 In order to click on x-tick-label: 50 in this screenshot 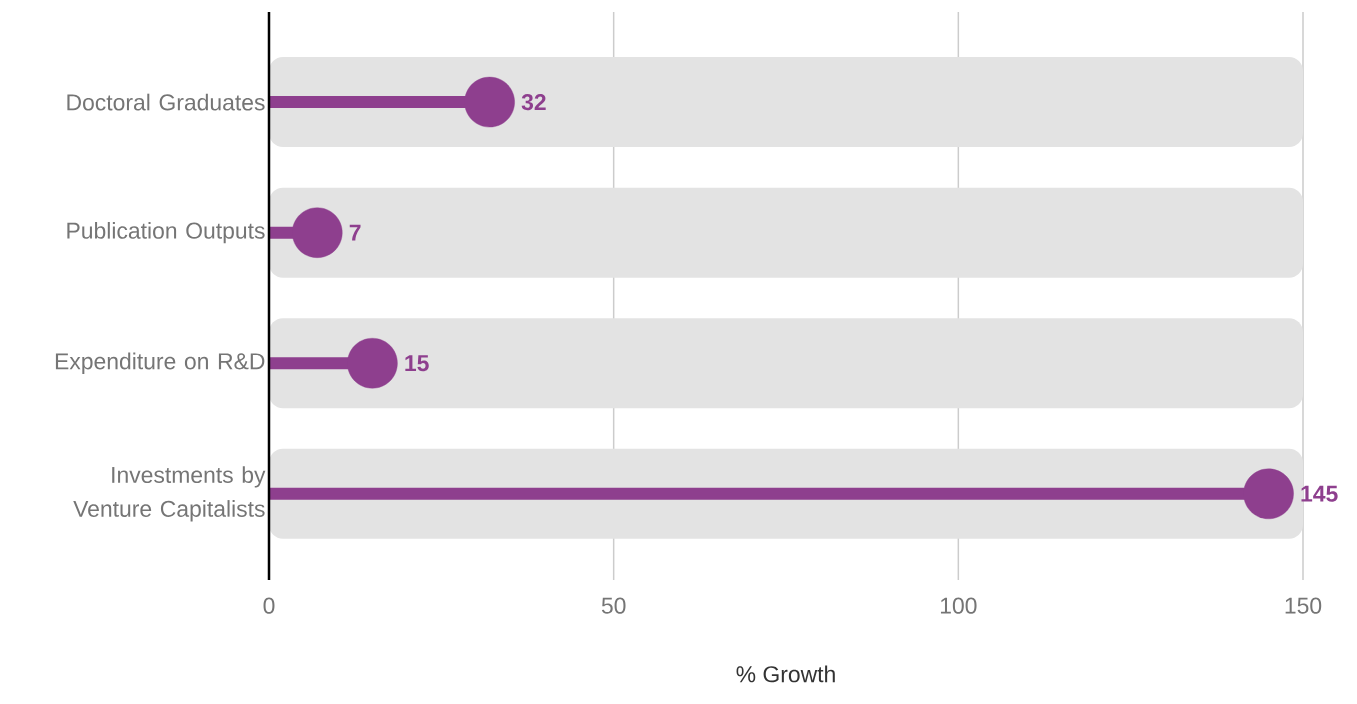, I will do `click(613, 605)`.